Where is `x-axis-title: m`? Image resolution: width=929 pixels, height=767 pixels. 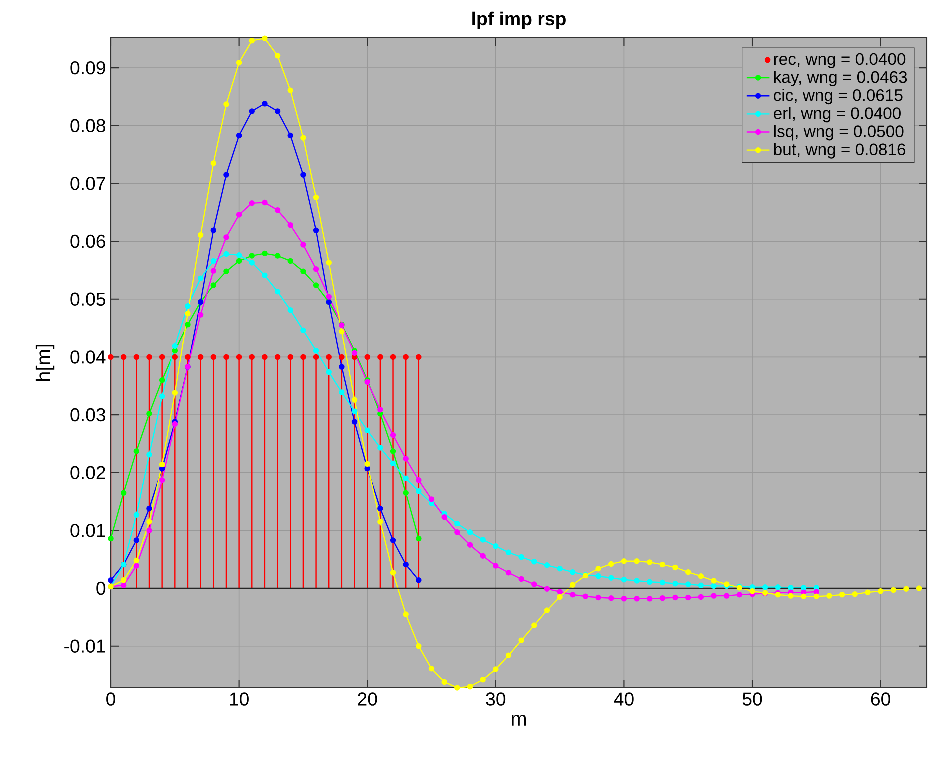 x-axis-title: m is located at coordinates (519, 720).